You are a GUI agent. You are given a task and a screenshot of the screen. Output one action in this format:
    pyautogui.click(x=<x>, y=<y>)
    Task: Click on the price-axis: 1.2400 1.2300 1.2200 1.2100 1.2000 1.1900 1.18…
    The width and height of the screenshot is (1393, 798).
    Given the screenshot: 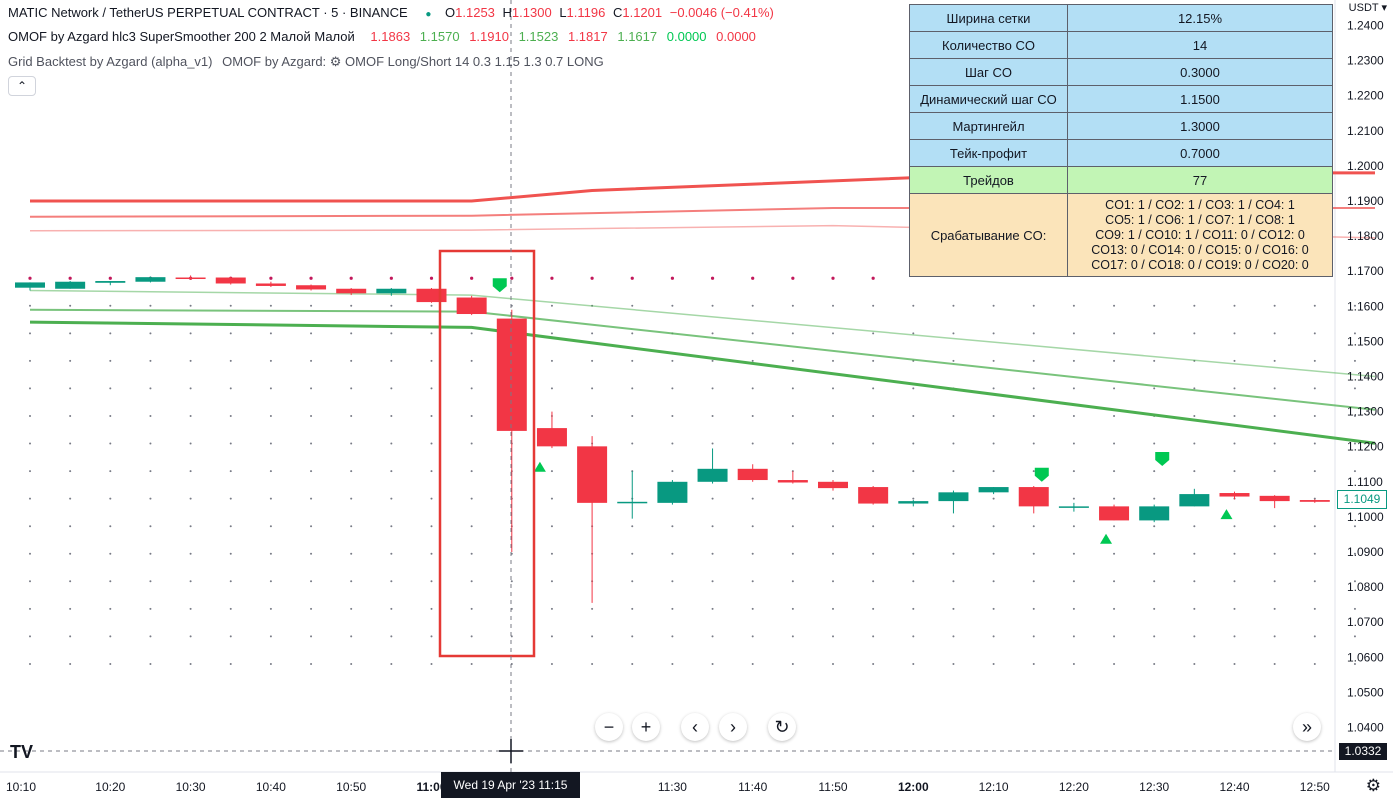 What is the action you would take?
    pyautogui.click(x=1365, y=377)
    